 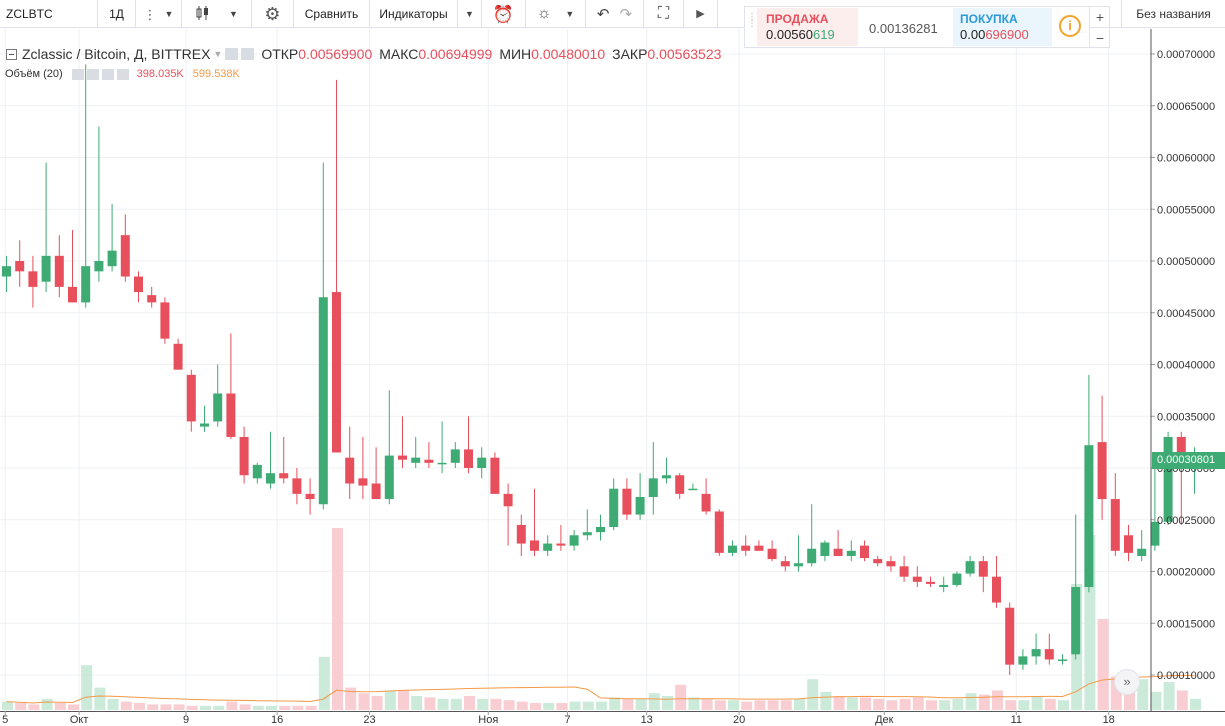 What do you see at coordinates (752, 20) in the screenshot?
I see `drag-handle-icon: ⋮ ⋮` at bounding box center [752, 20].